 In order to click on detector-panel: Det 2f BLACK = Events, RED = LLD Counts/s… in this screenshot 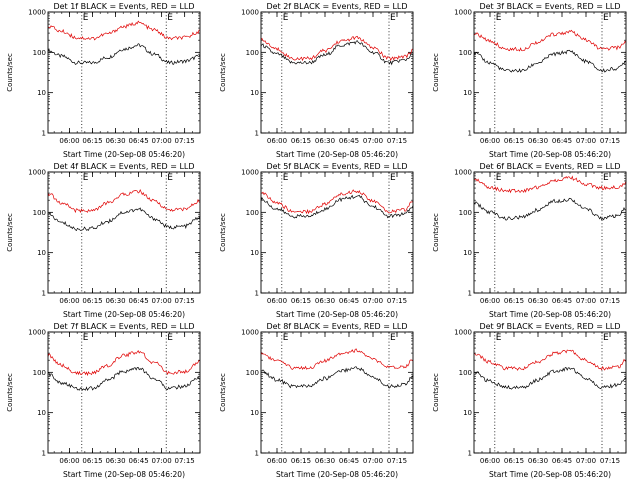, I will do `click(319, 80)`.